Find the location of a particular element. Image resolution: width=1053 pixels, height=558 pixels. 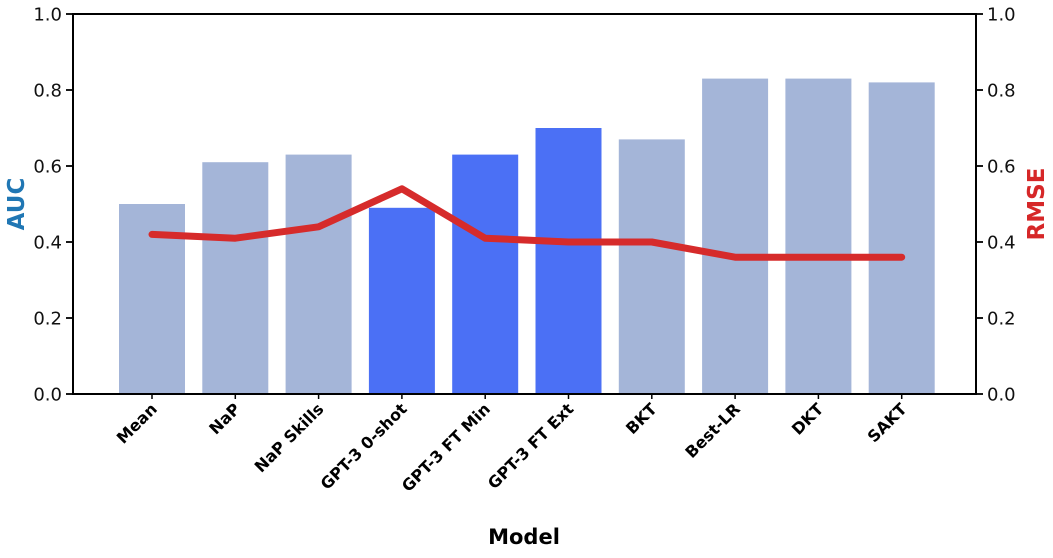

x-tick-label-nap-skills: NaP Skills is located at coordinates (289, 437).